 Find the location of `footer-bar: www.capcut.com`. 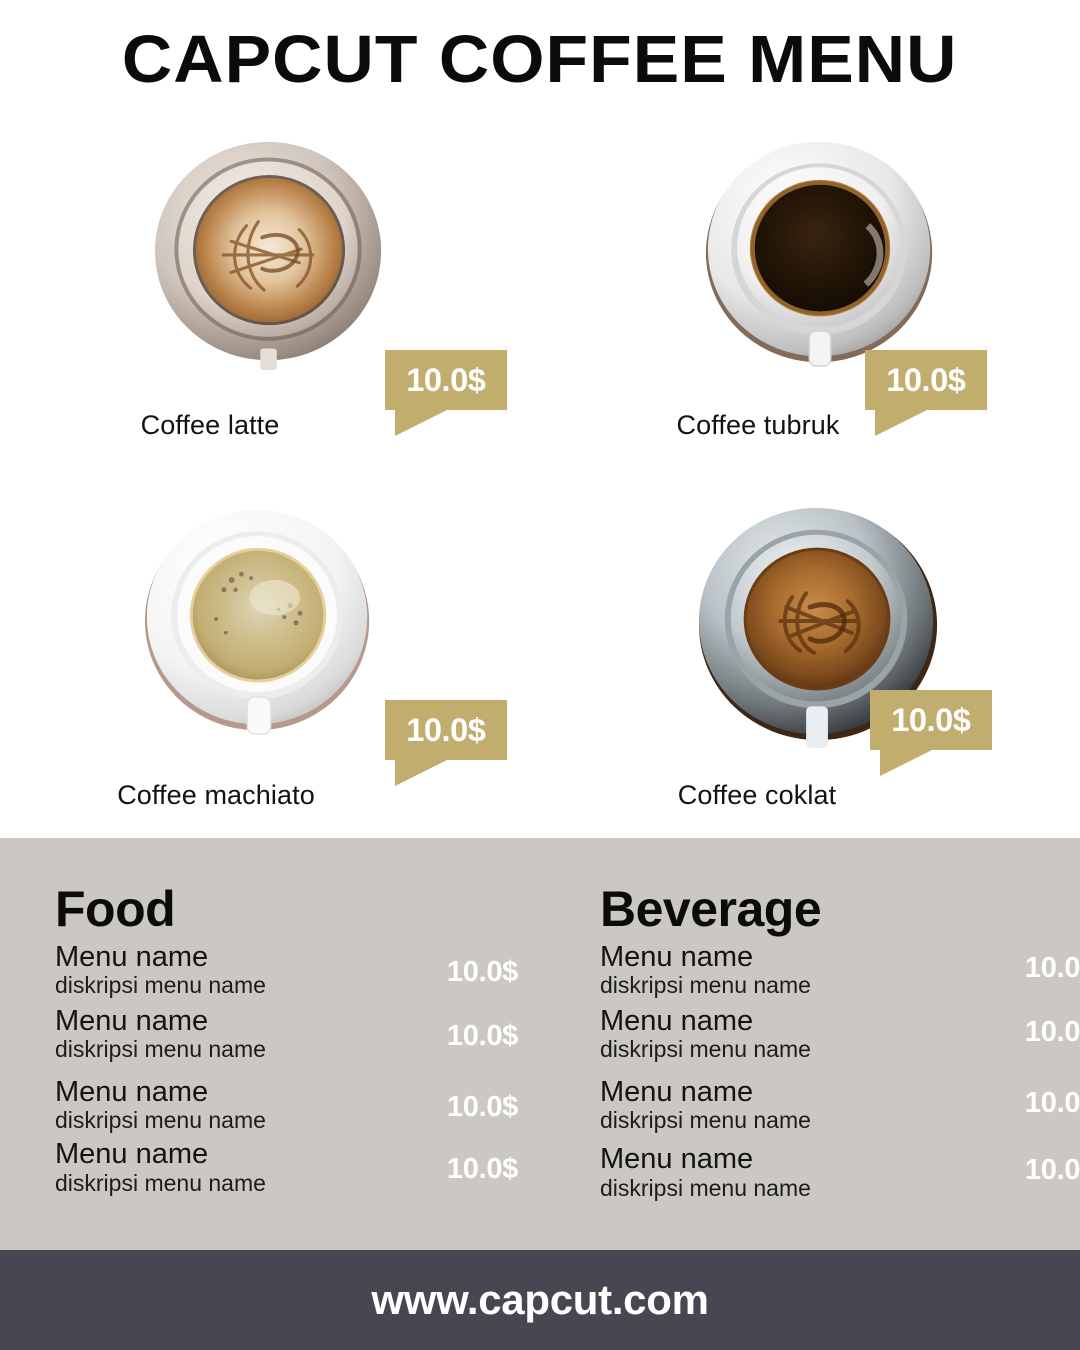

footer-bar: www.capcut.com is located at coordinates (540, 1300).